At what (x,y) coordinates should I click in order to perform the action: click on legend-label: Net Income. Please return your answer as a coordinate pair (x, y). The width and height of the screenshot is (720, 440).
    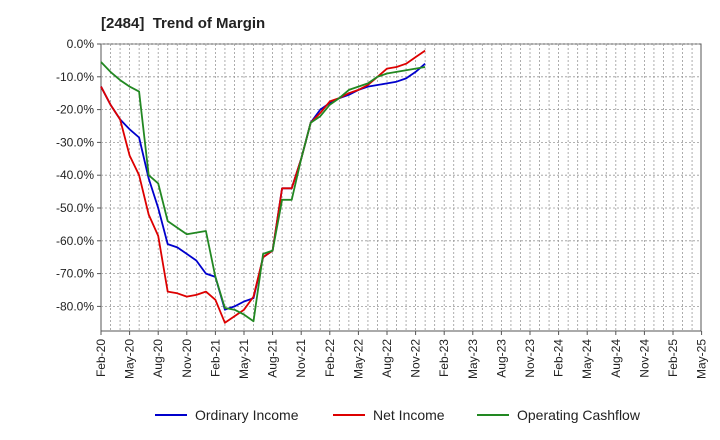
    Looking at the image, I should click on (409, 415).